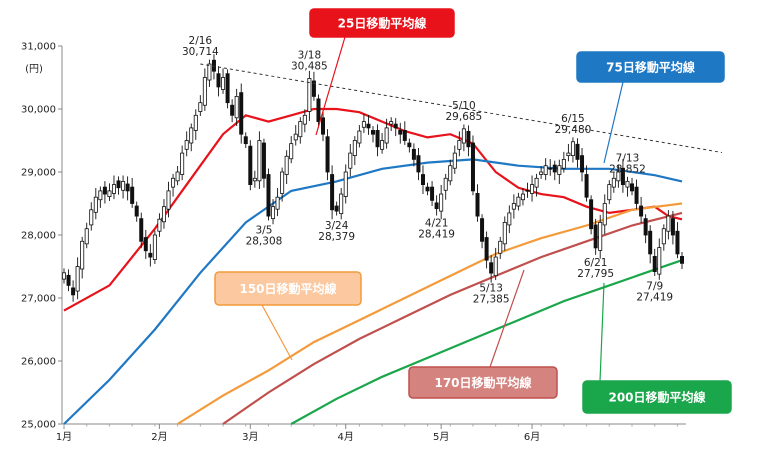  What do you see at coordinates (38, 425) in the screenshot?
I see `y-tick-label: 25,000` at bounding box center [38, 425].